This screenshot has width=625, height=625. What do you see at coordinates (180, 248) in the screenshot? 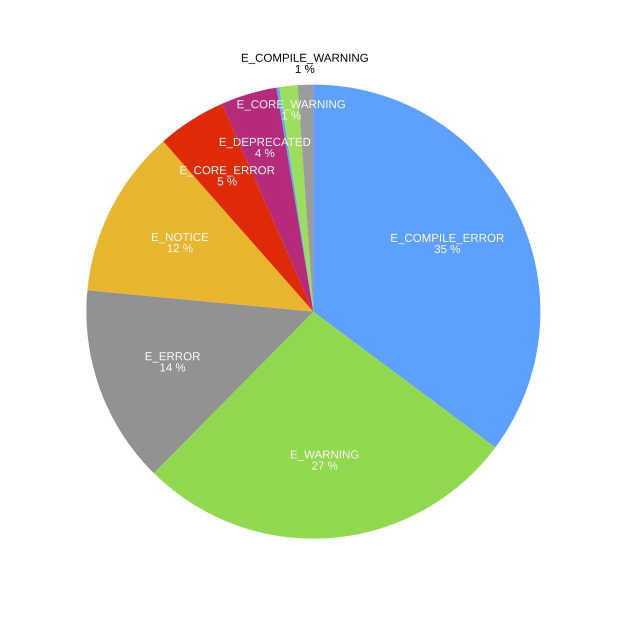
I see `data-label: 12 %` at bounding box center [180, 248].